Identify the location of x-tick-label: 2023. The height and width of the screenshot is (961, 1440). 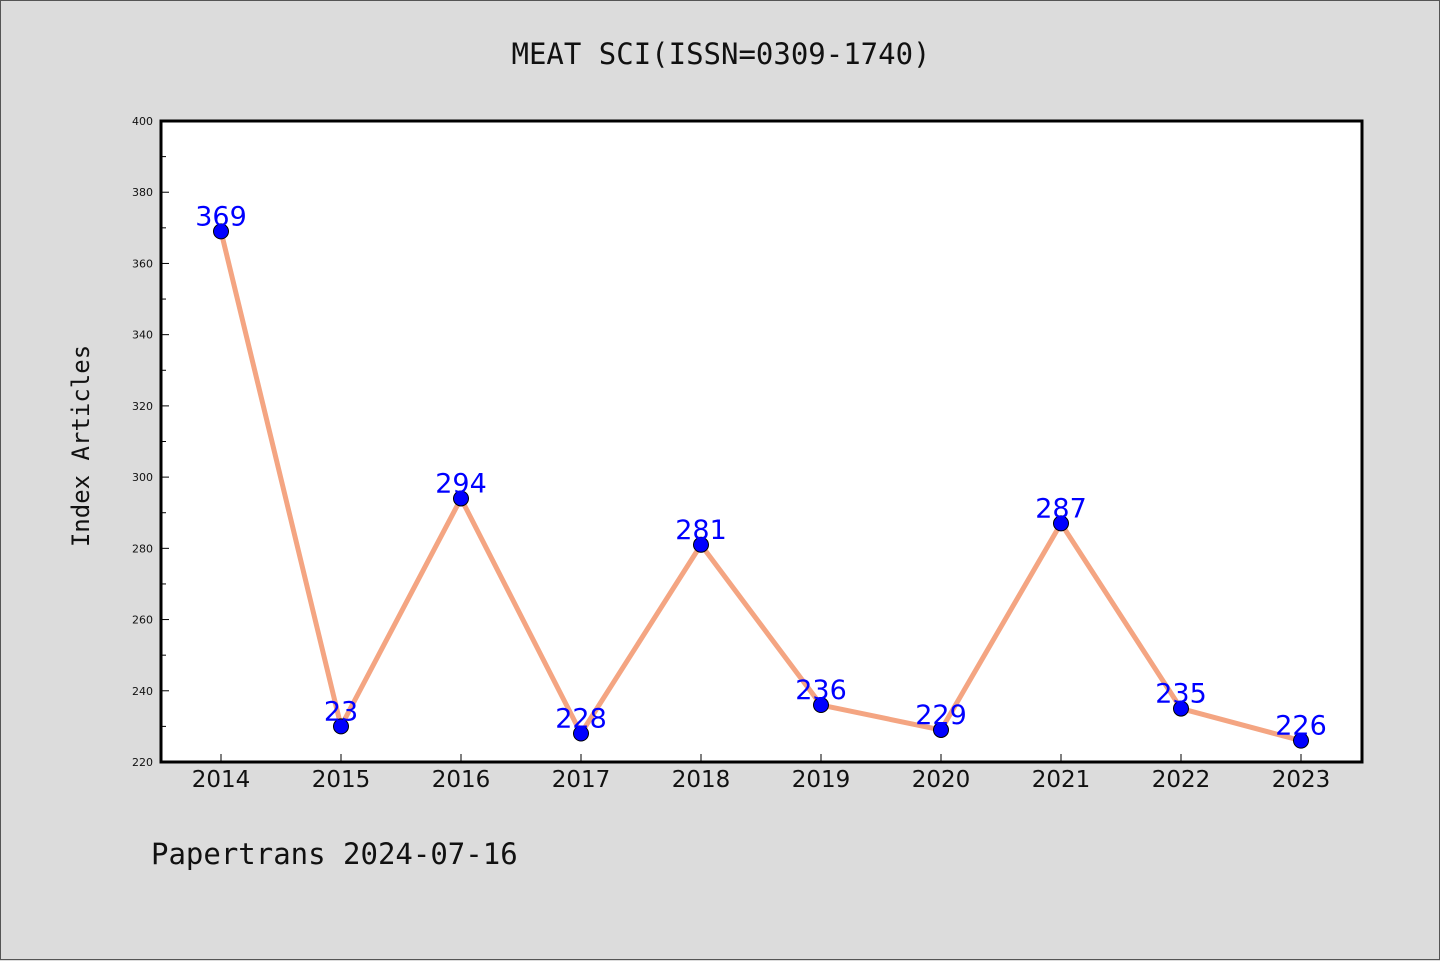
(1301, 780).